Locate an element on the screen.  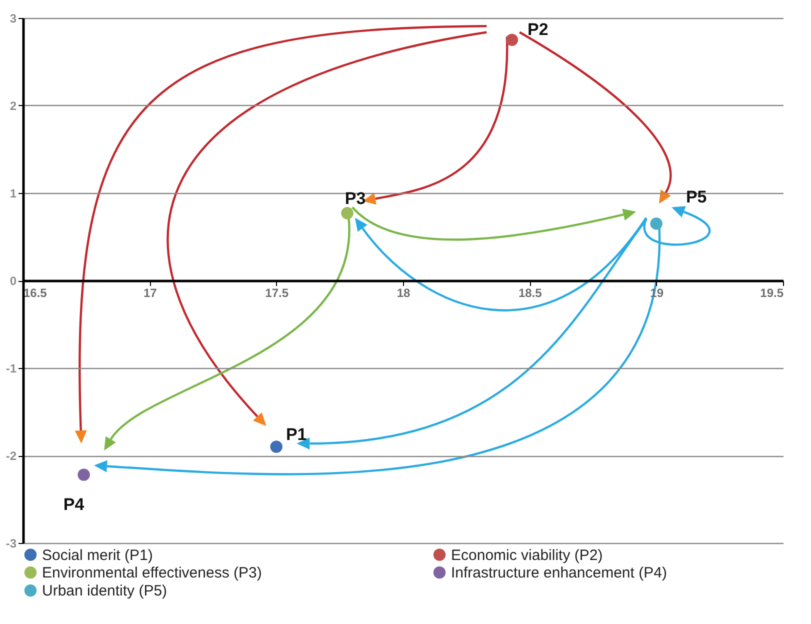
annotation: P2 is located at coordinates (538, 29).